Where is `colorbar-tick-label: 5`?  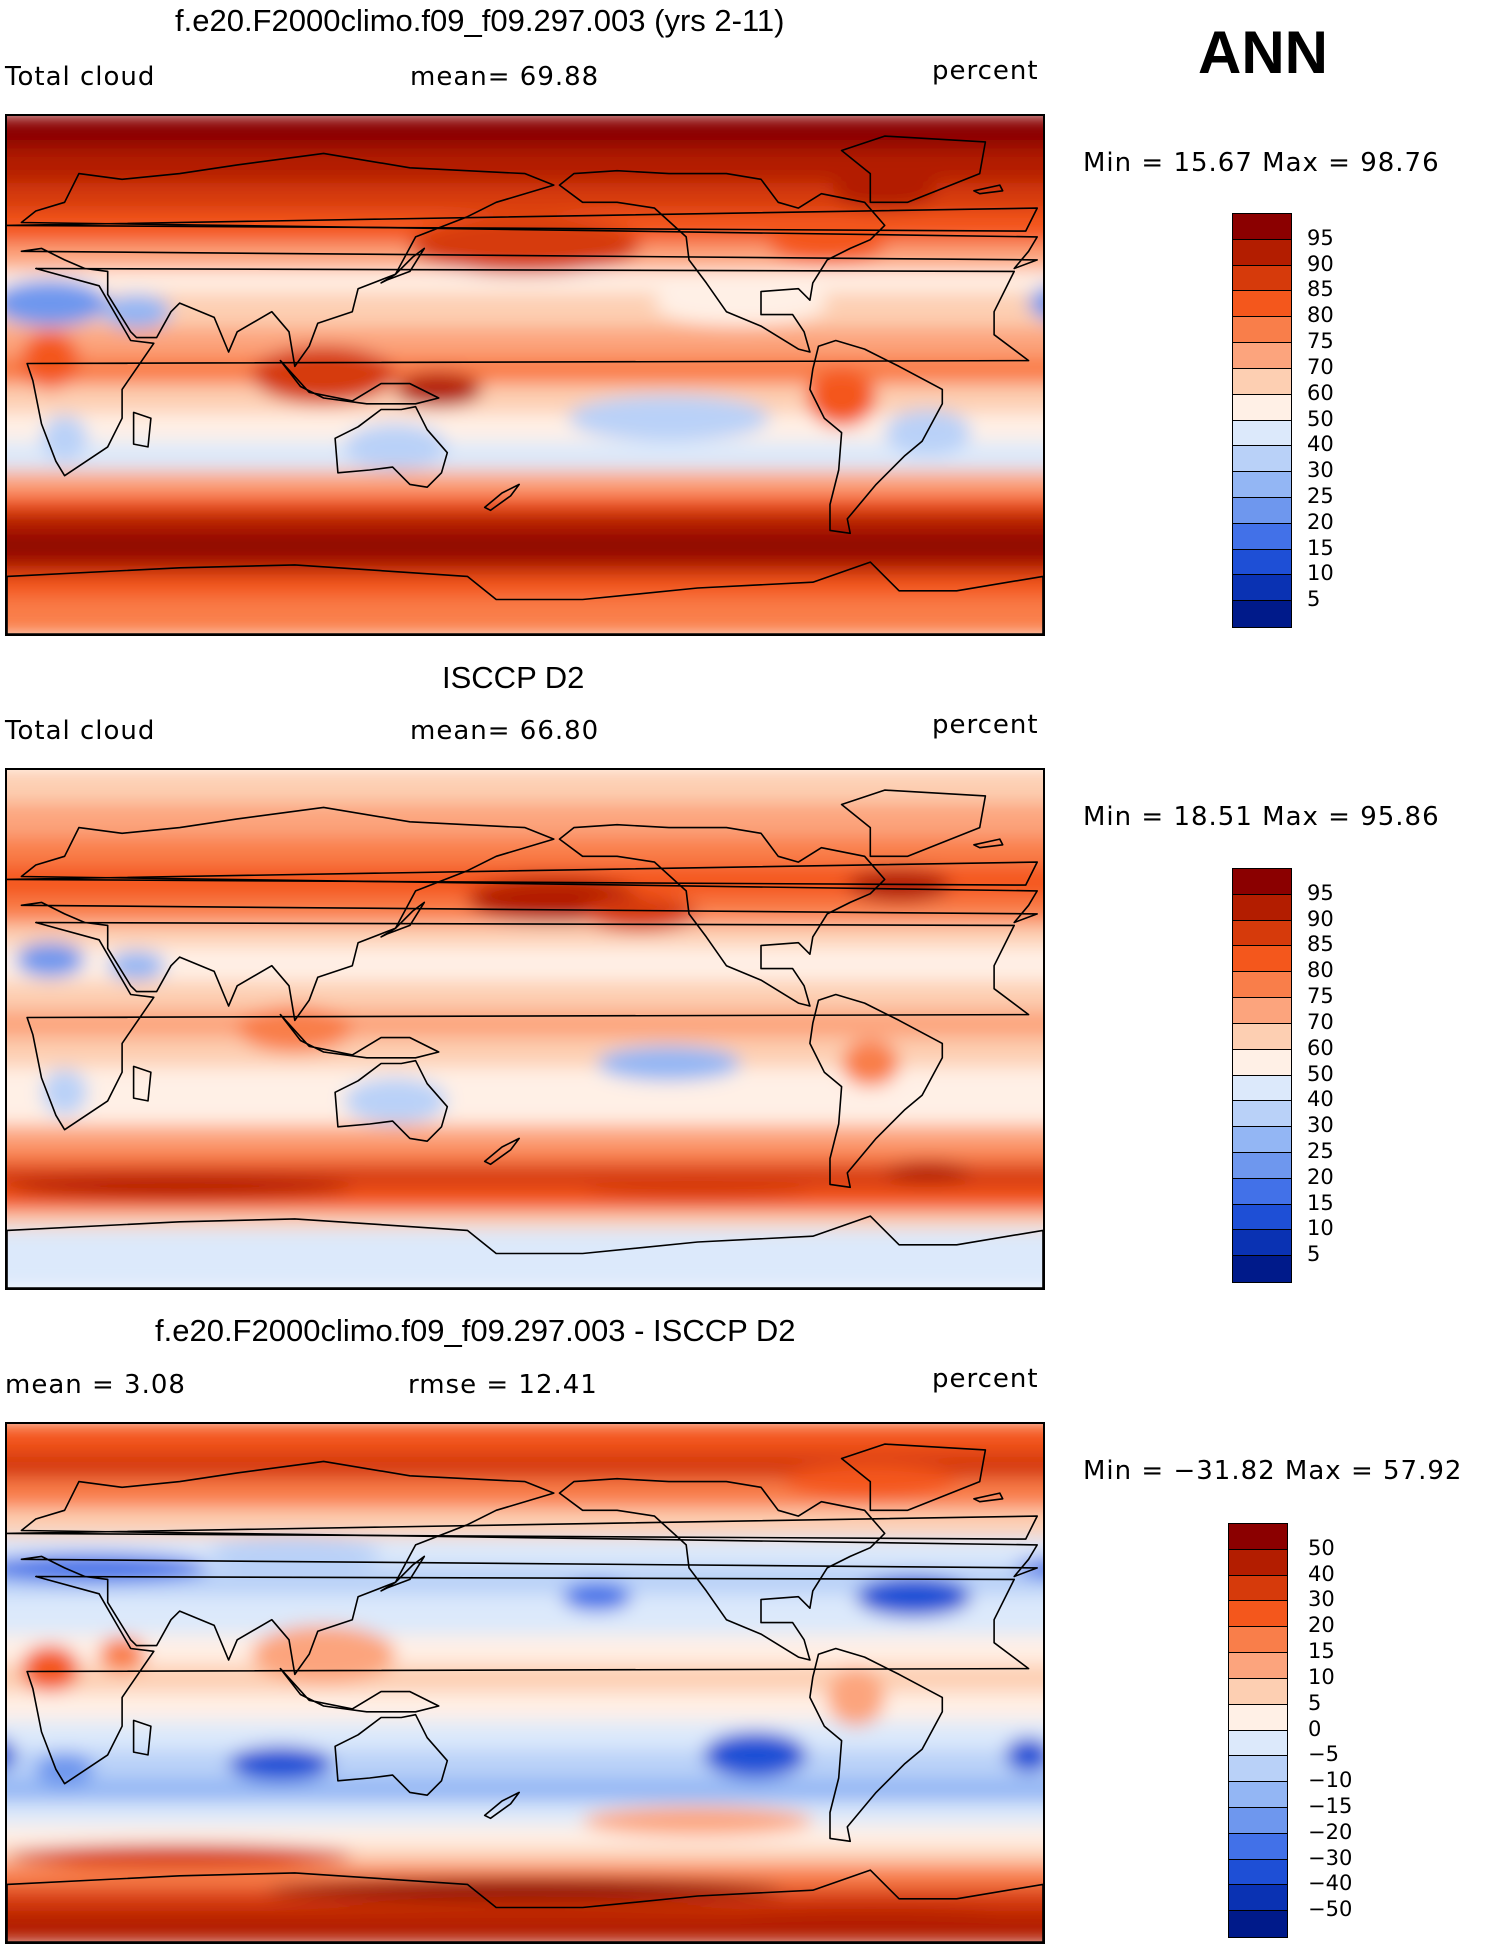
colorbar-tick-label: 5 is located at coordinates (1315, 1702).